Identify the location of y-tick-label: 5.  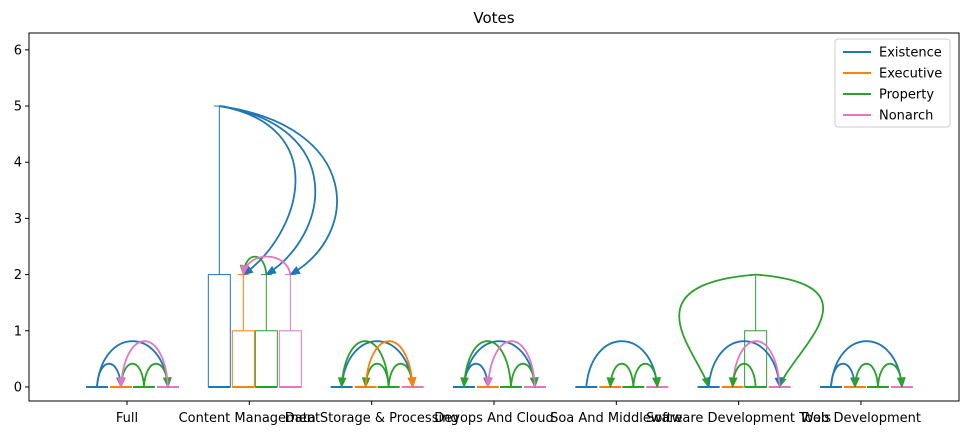
(18, 107).